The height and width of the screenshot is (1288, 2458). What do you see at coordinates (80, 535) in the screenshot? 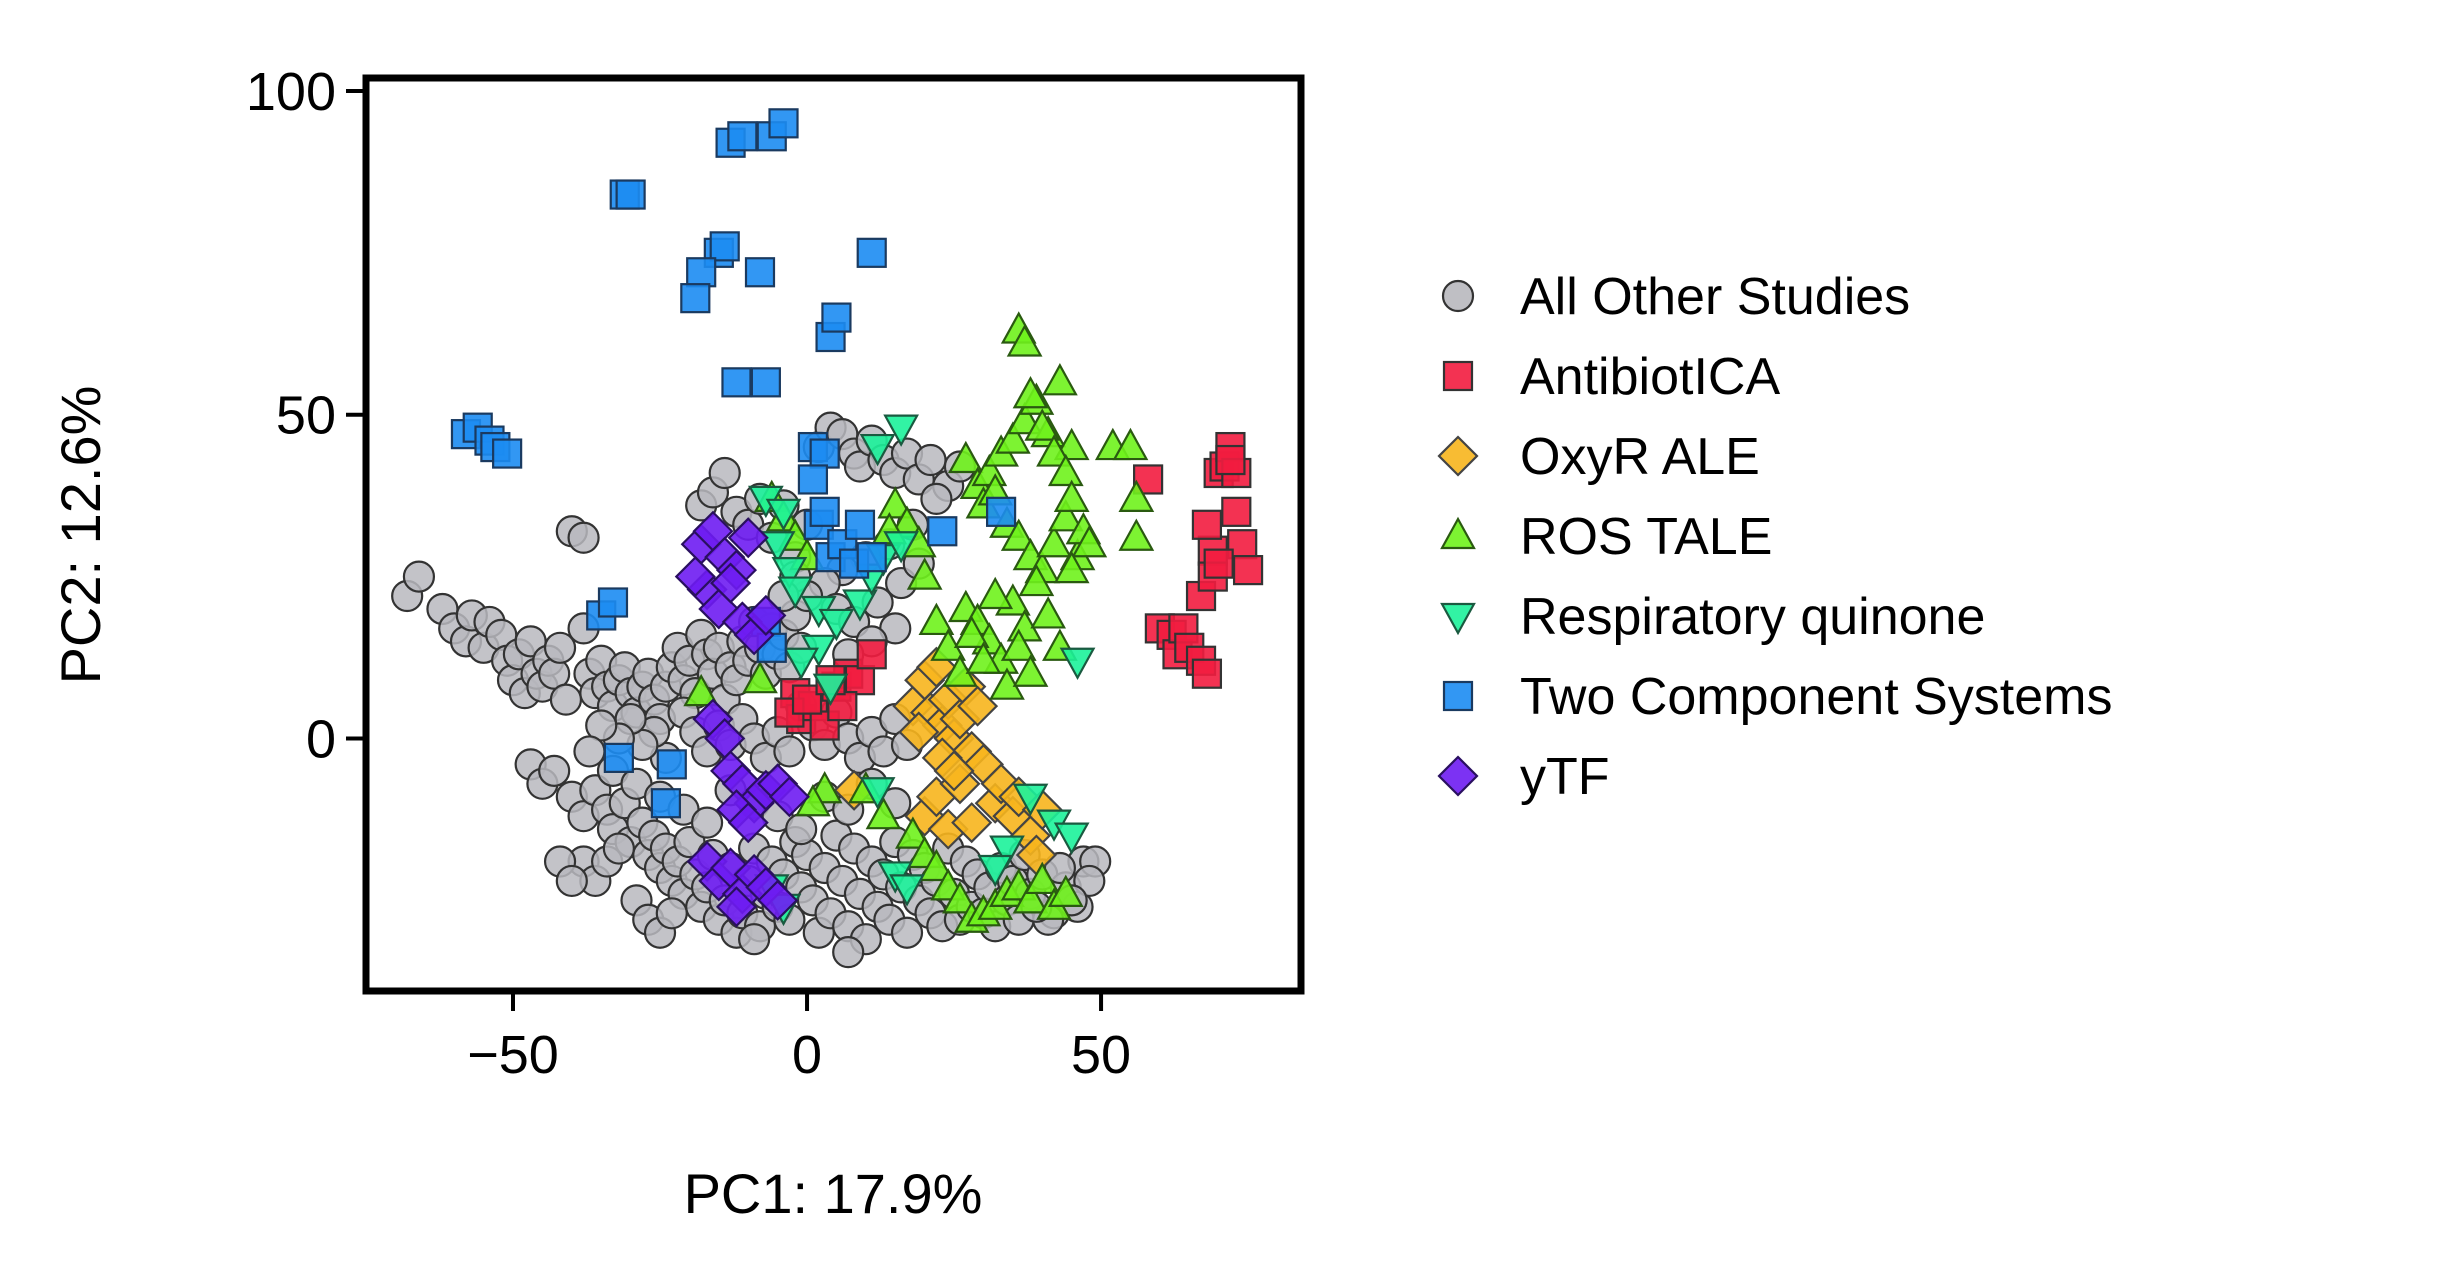
I see `y-axis-title: PC2: 12.6%` at bounding box center [80, 535].